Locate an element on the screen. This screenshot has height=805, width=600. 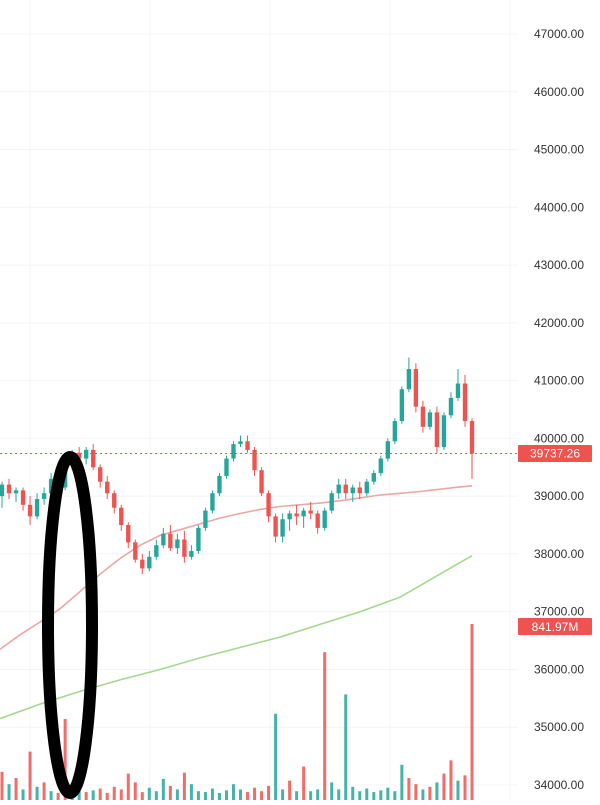
volume-marker: 841.97M is located at coordinates (555, 626).